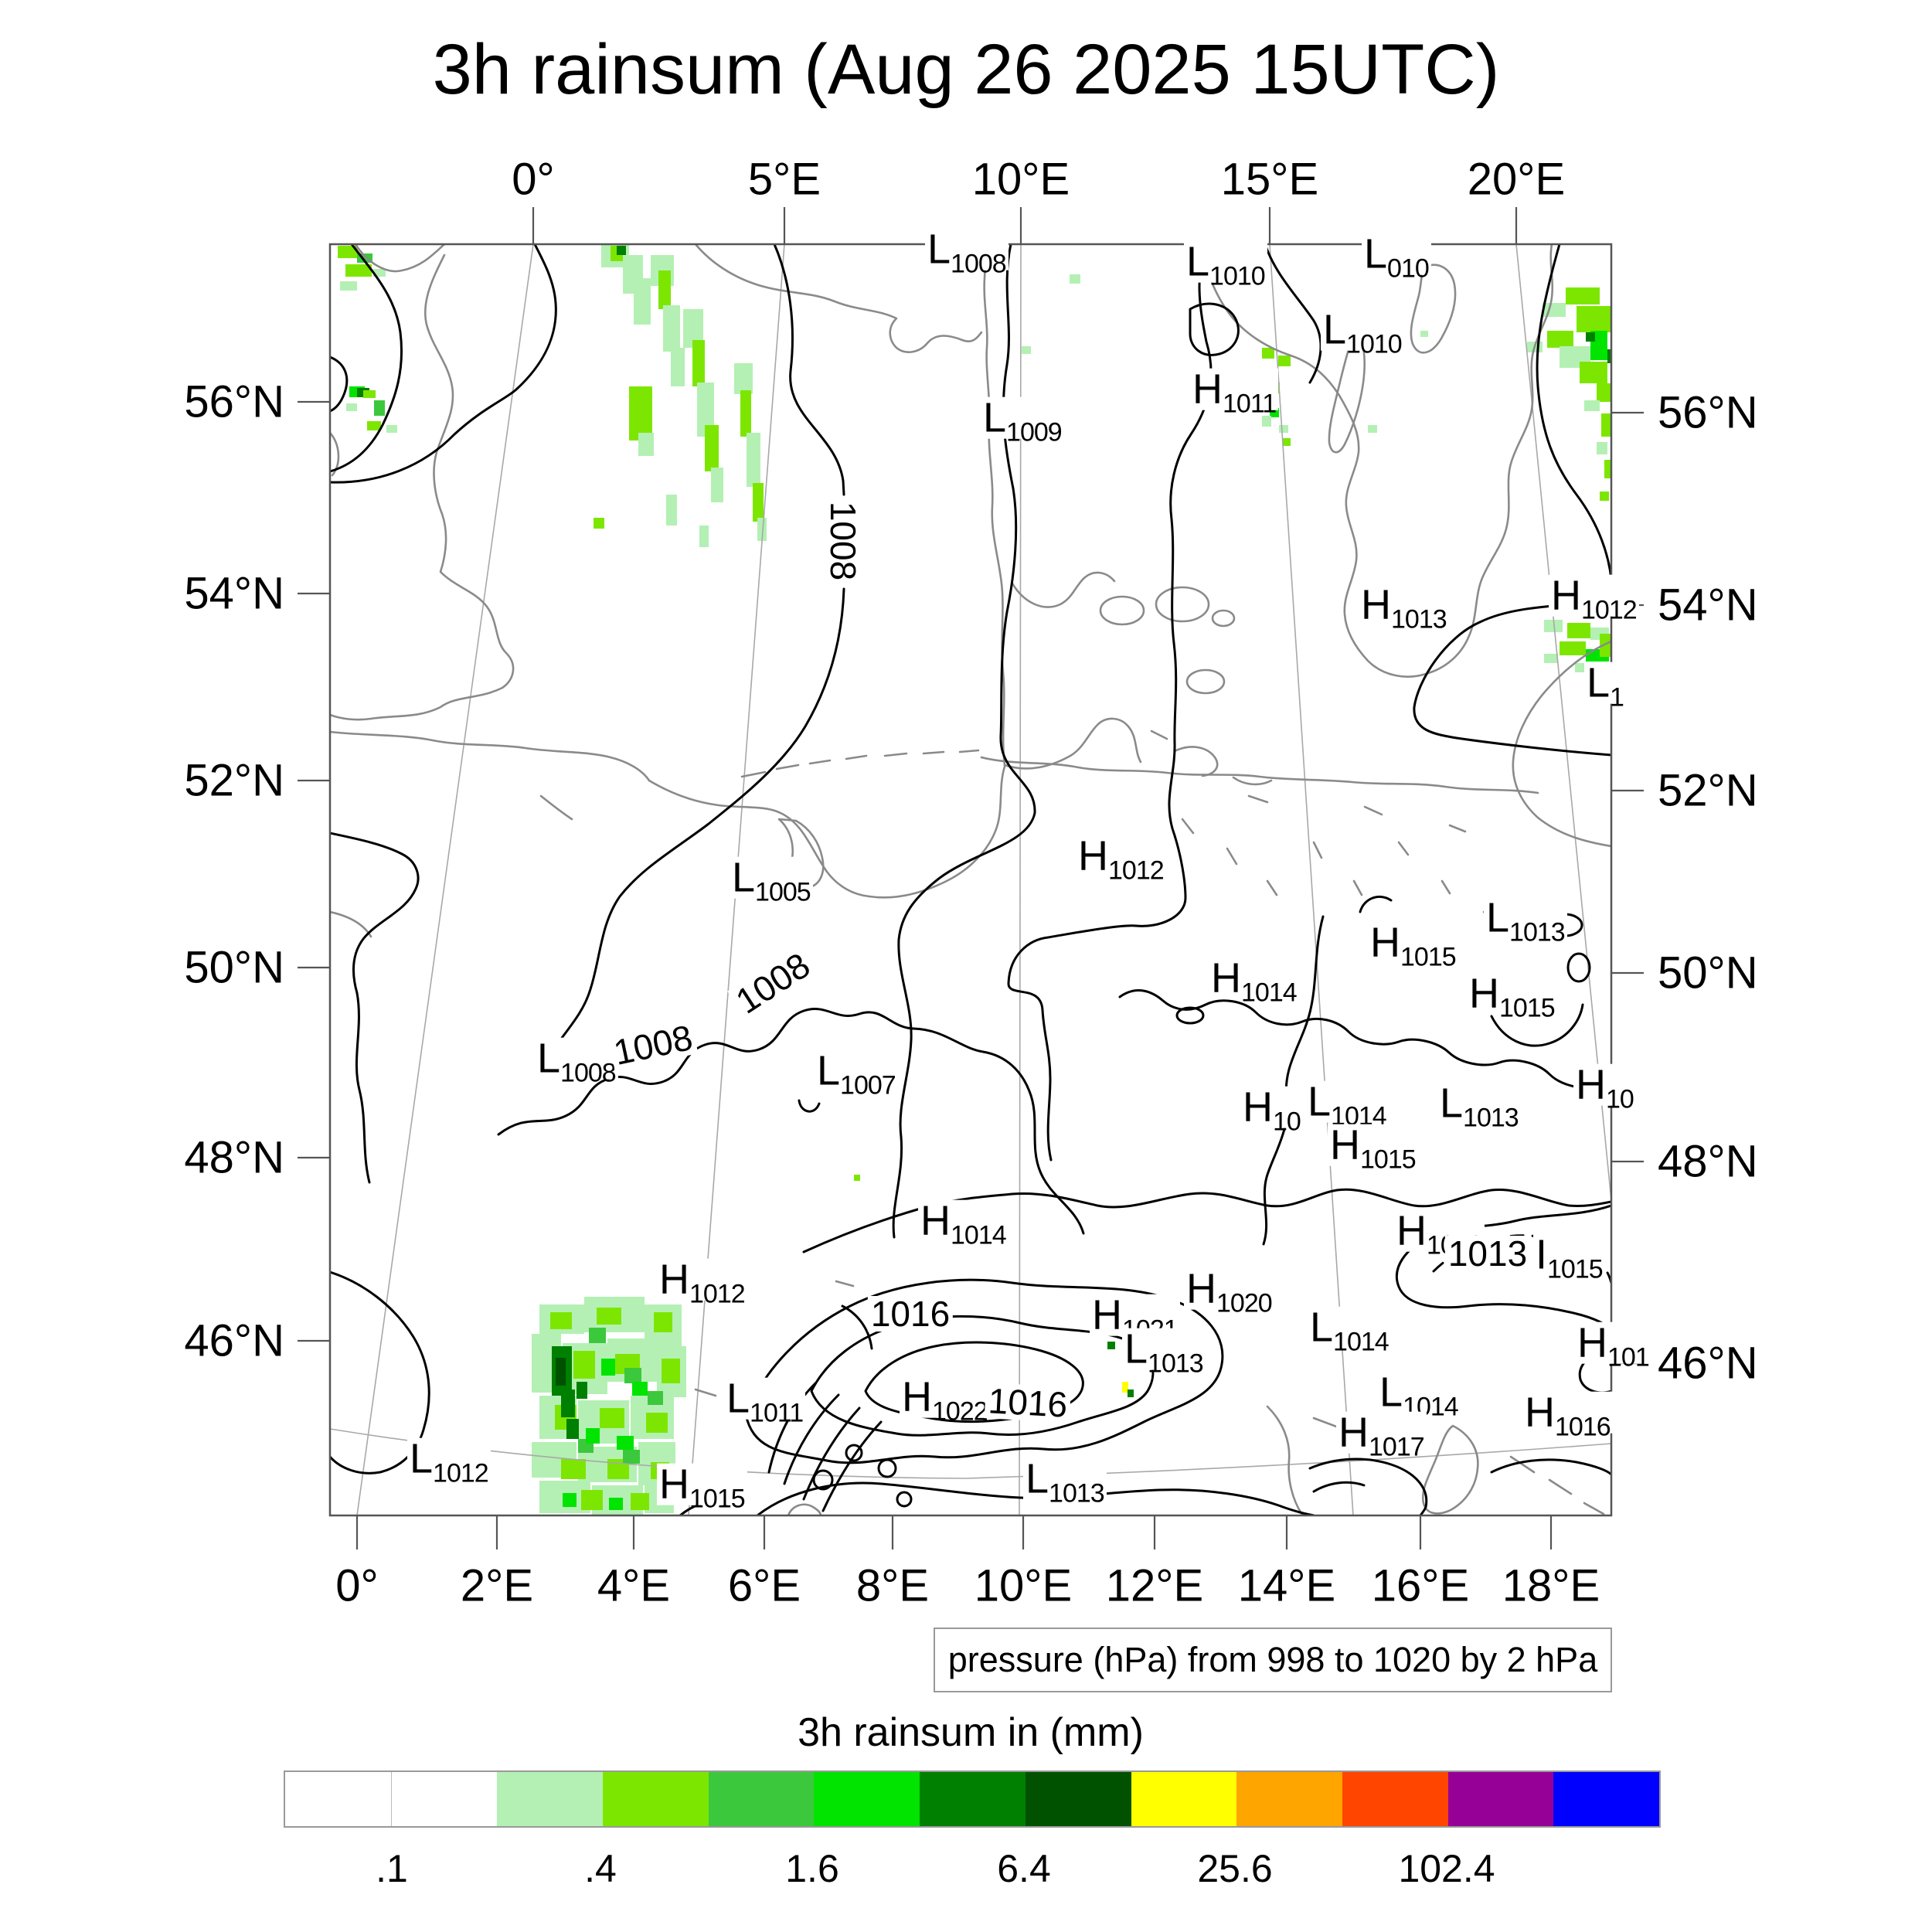 The image size is (1932, 1932). Describe the element at coordinates (234, 780) in the screenshot. I see `lat-label-left: 52°N` at that location.